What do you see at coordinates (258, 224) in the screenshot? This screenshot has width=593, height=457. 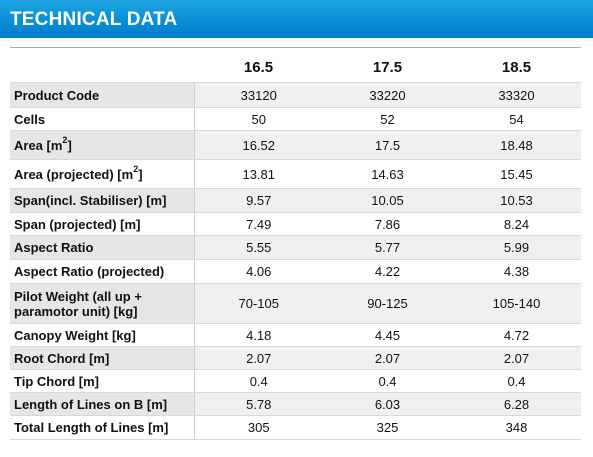 I see `table-cell: 7.49` at bounding box center [258, 224].